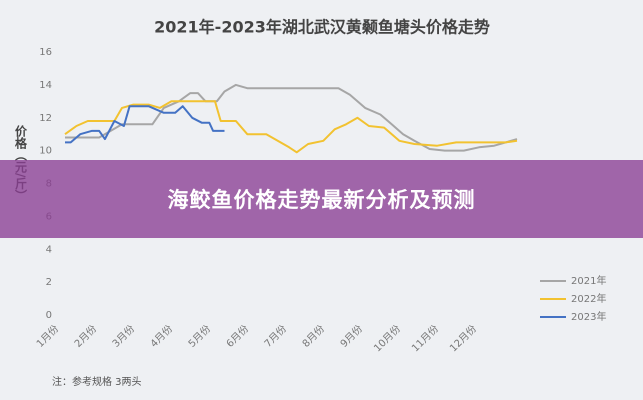 This screenshot has width=643, height=400. Describe the element at coordinates (45, 151) in the screenshot. I see `y-tick-label: 10` at that location.